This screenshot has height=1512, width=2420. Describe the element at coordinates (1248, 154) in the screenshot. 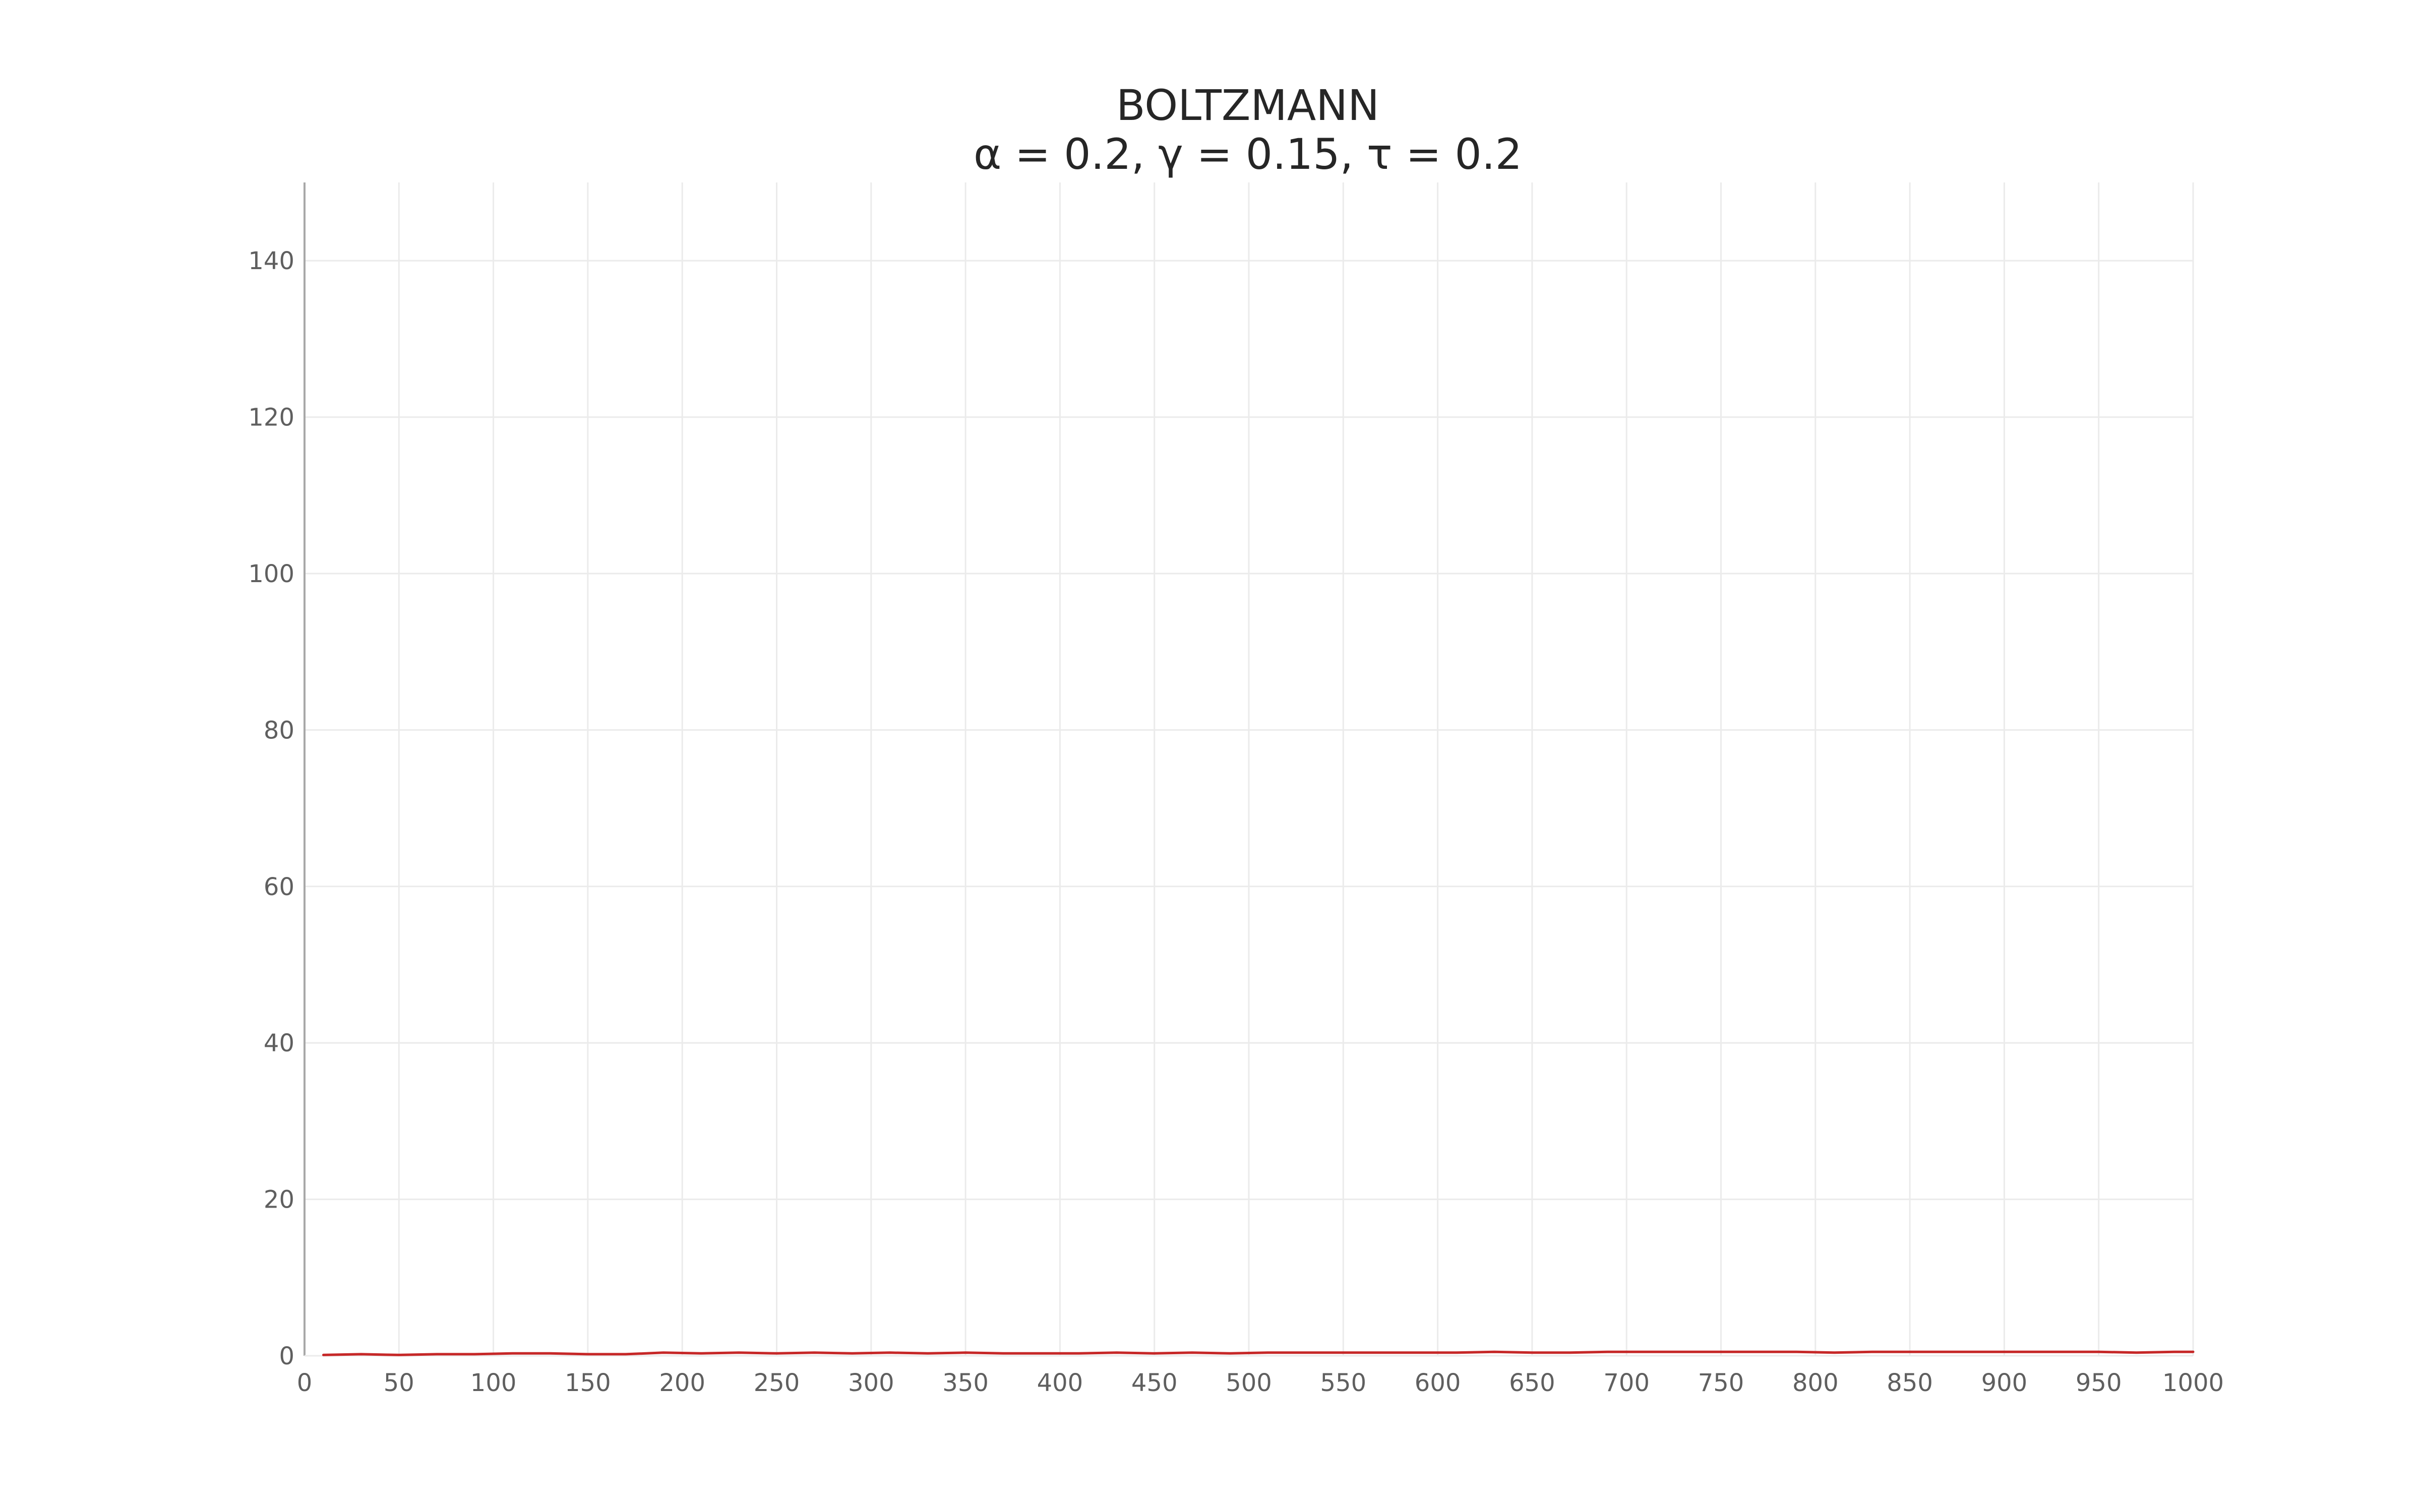

I see `chart-subtitle-text: α = 0.2, γ = 0.15, τ = 0.2` at that location.